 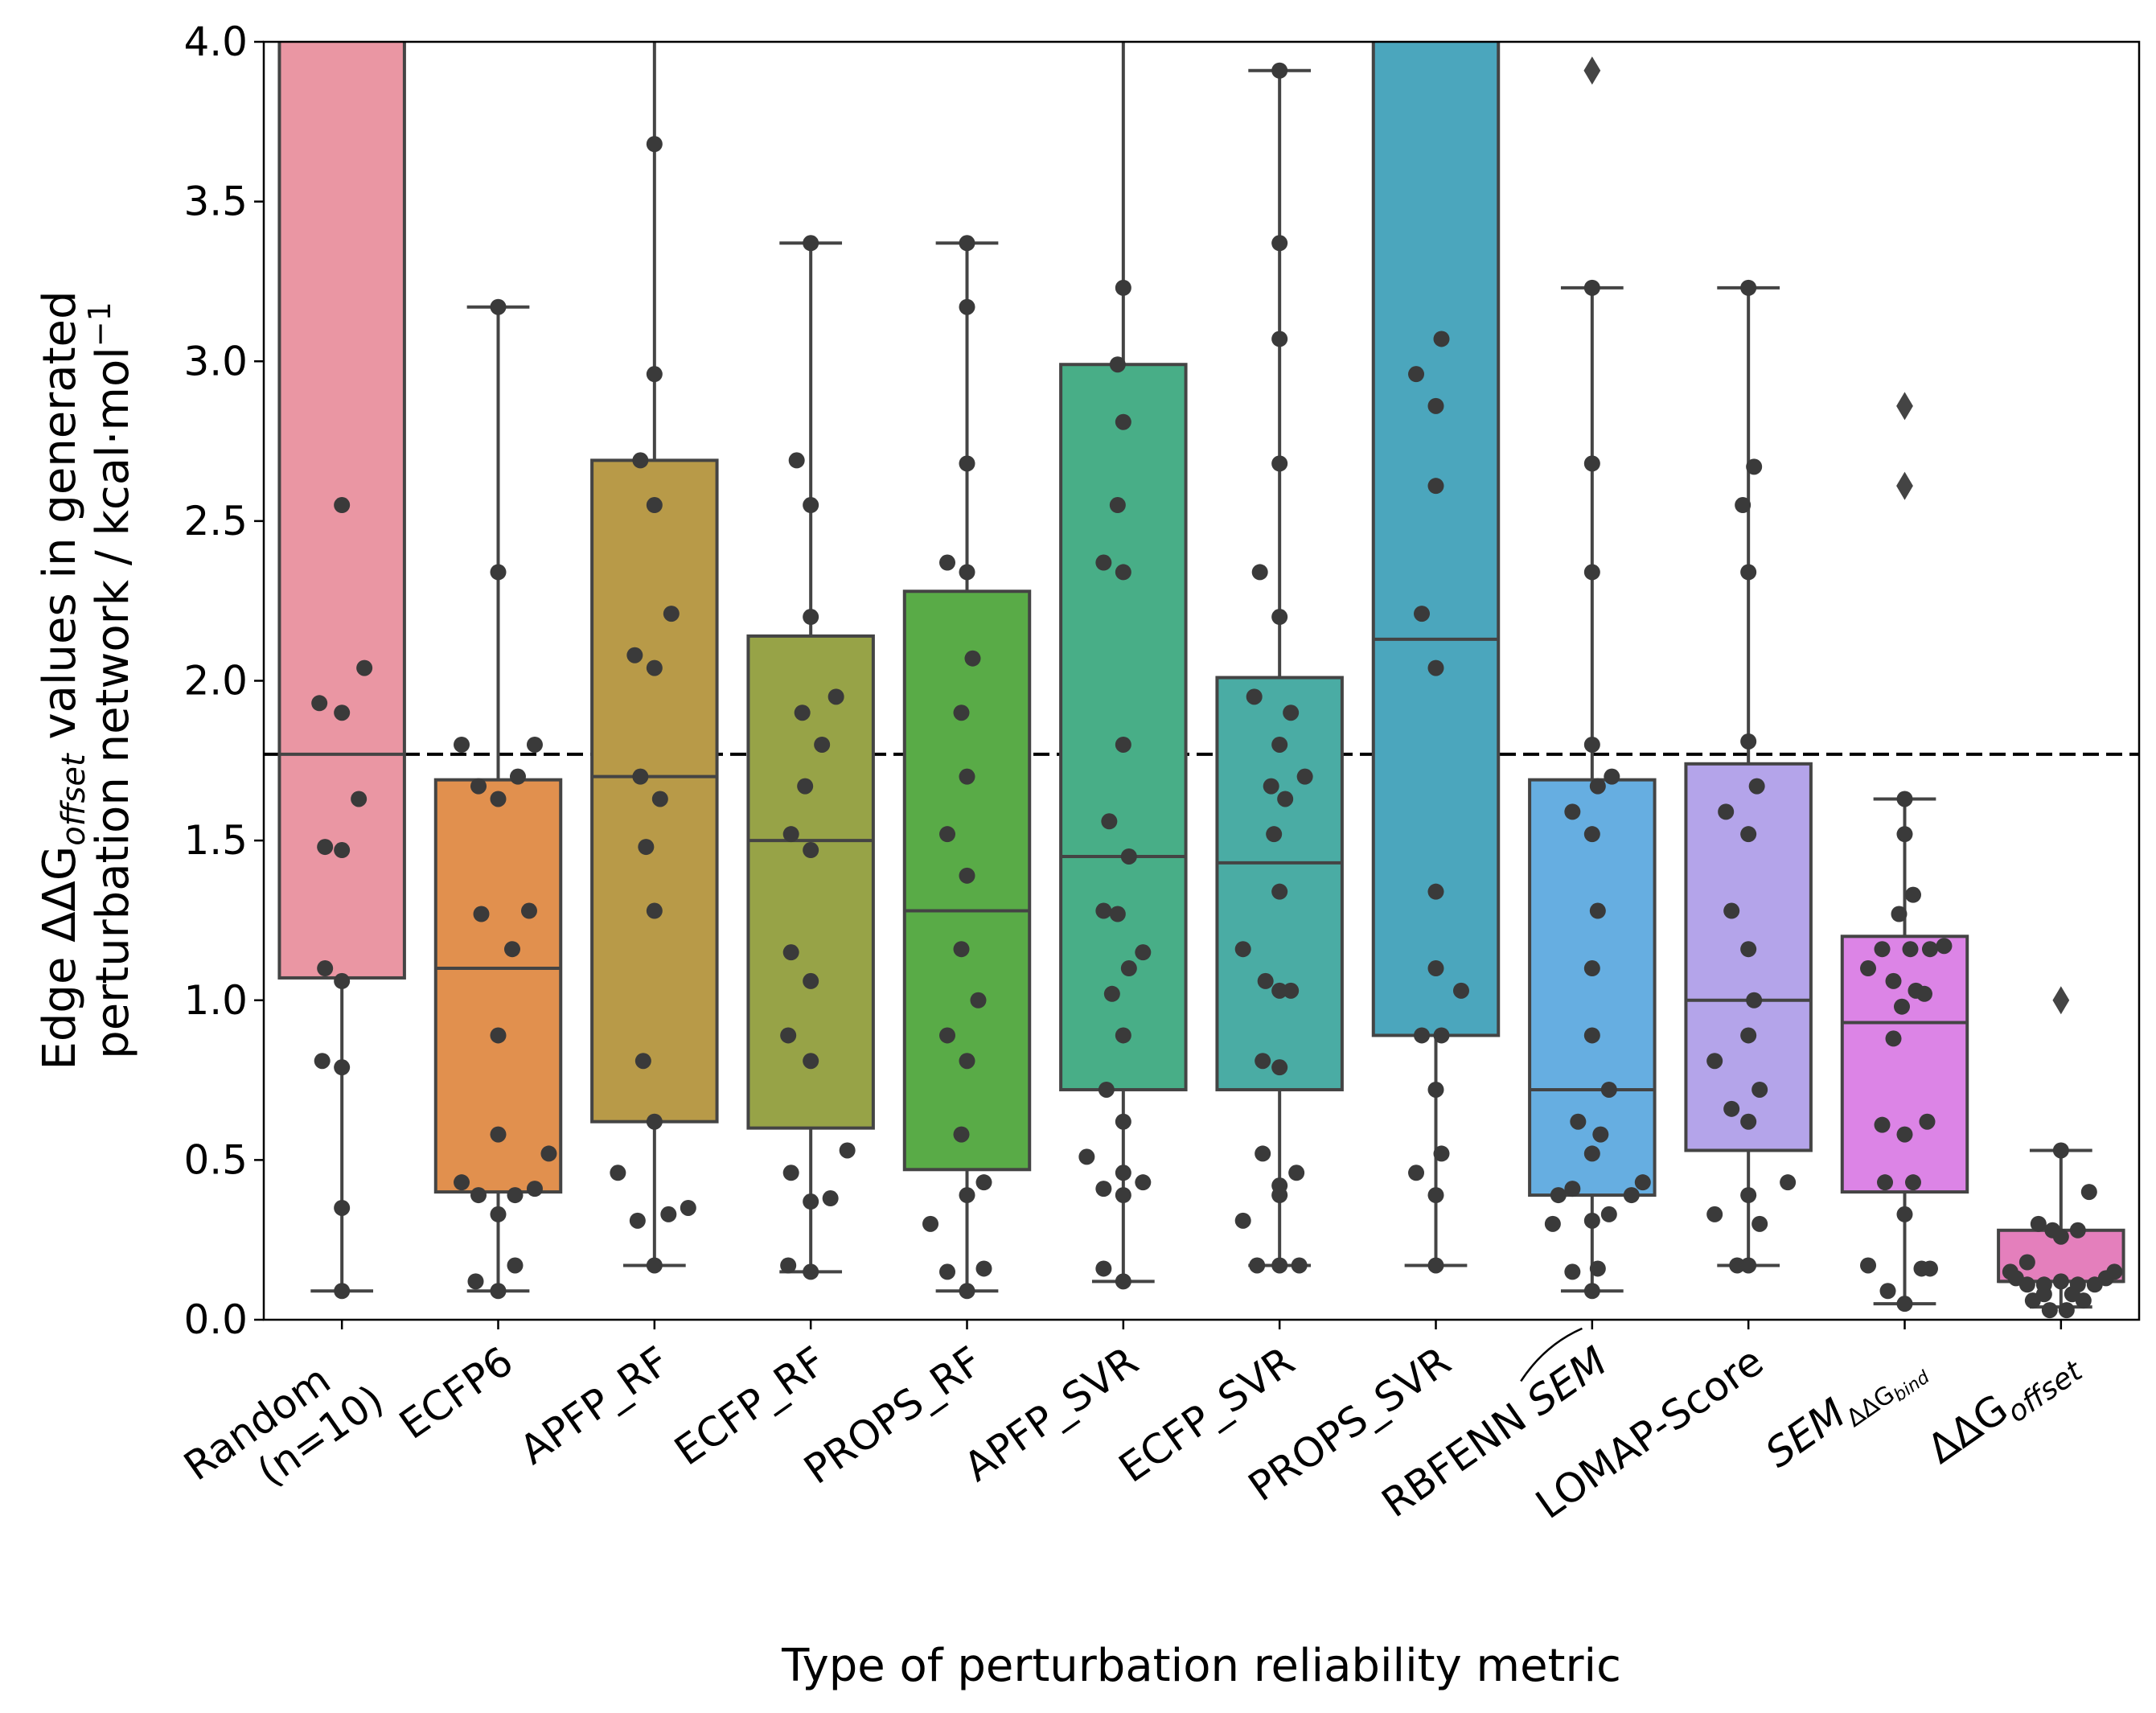 I want to click on y-tick-label: 2.0, so click(x=215, y=681).